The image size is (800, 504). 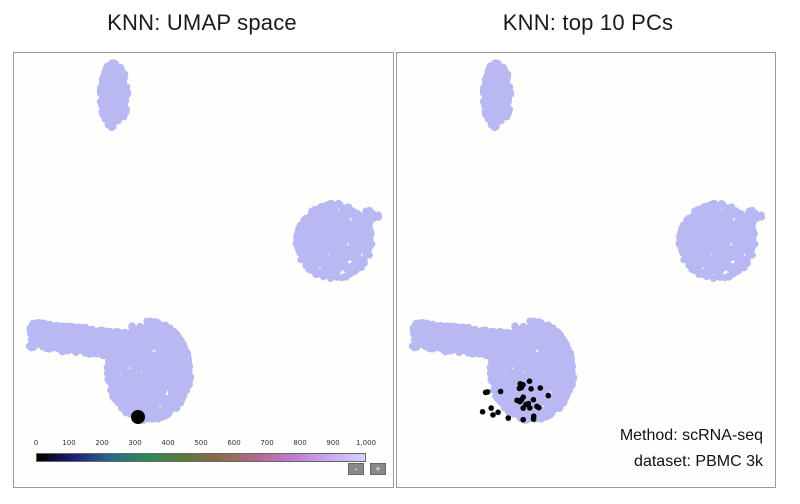 I want to click on legend-tick: 700, so click(x=267, y=443).